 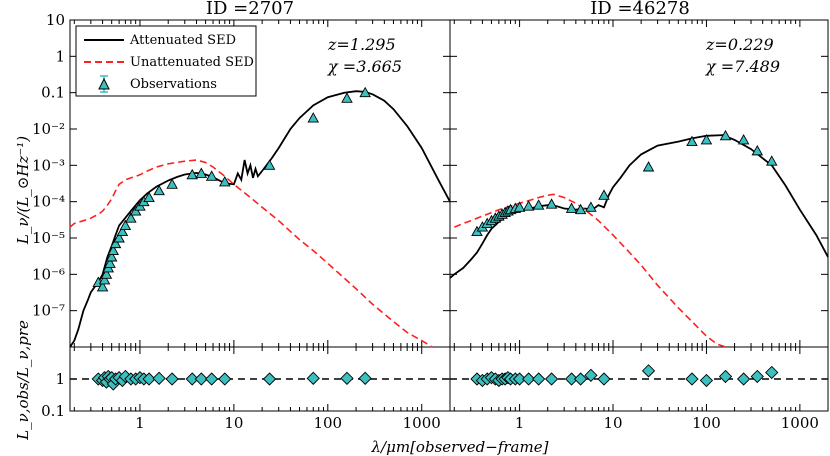 I want to click on legend-observations-label: Observations, so click(x=173, y=84).